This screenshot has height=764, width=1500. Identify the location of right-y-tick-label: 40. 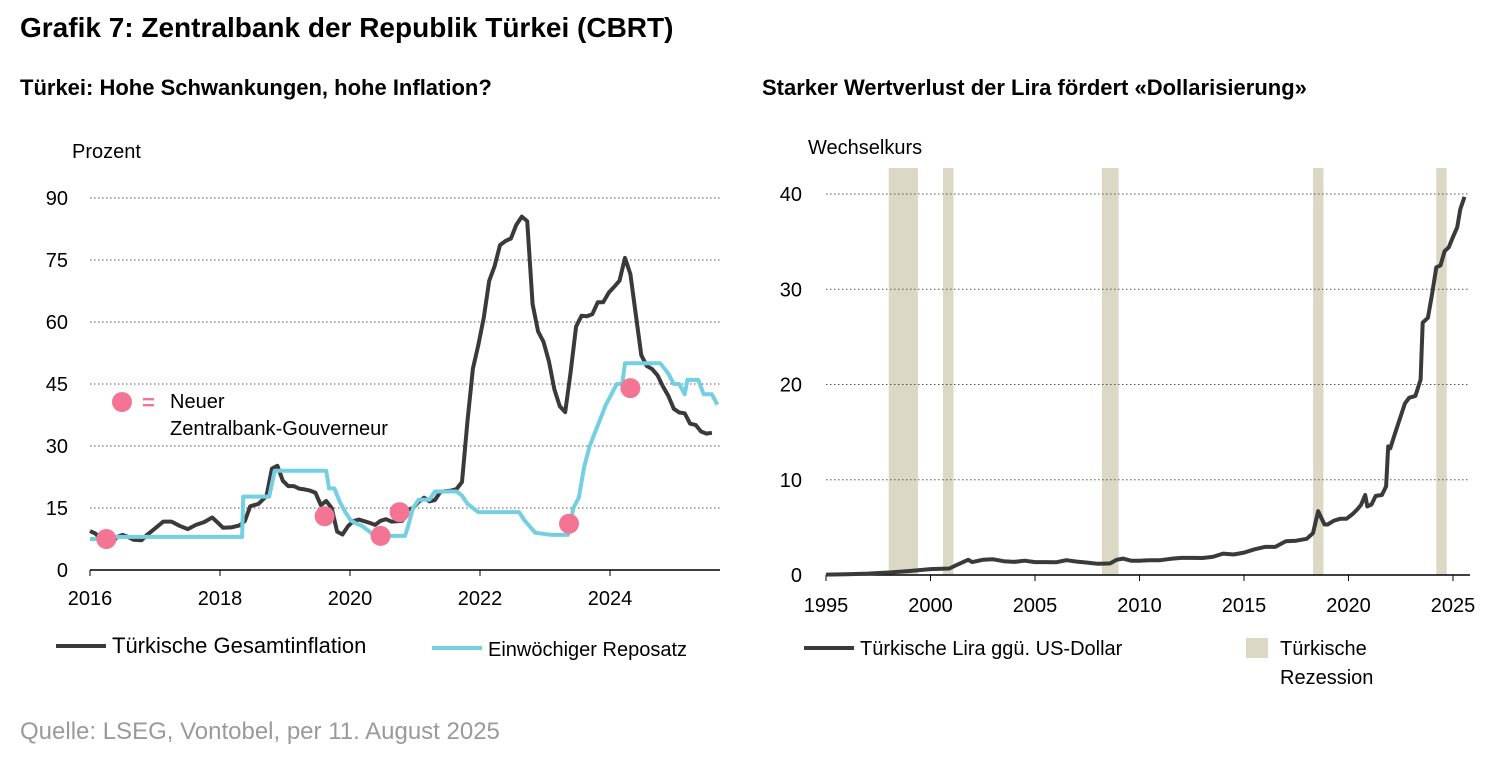
(791, 195).